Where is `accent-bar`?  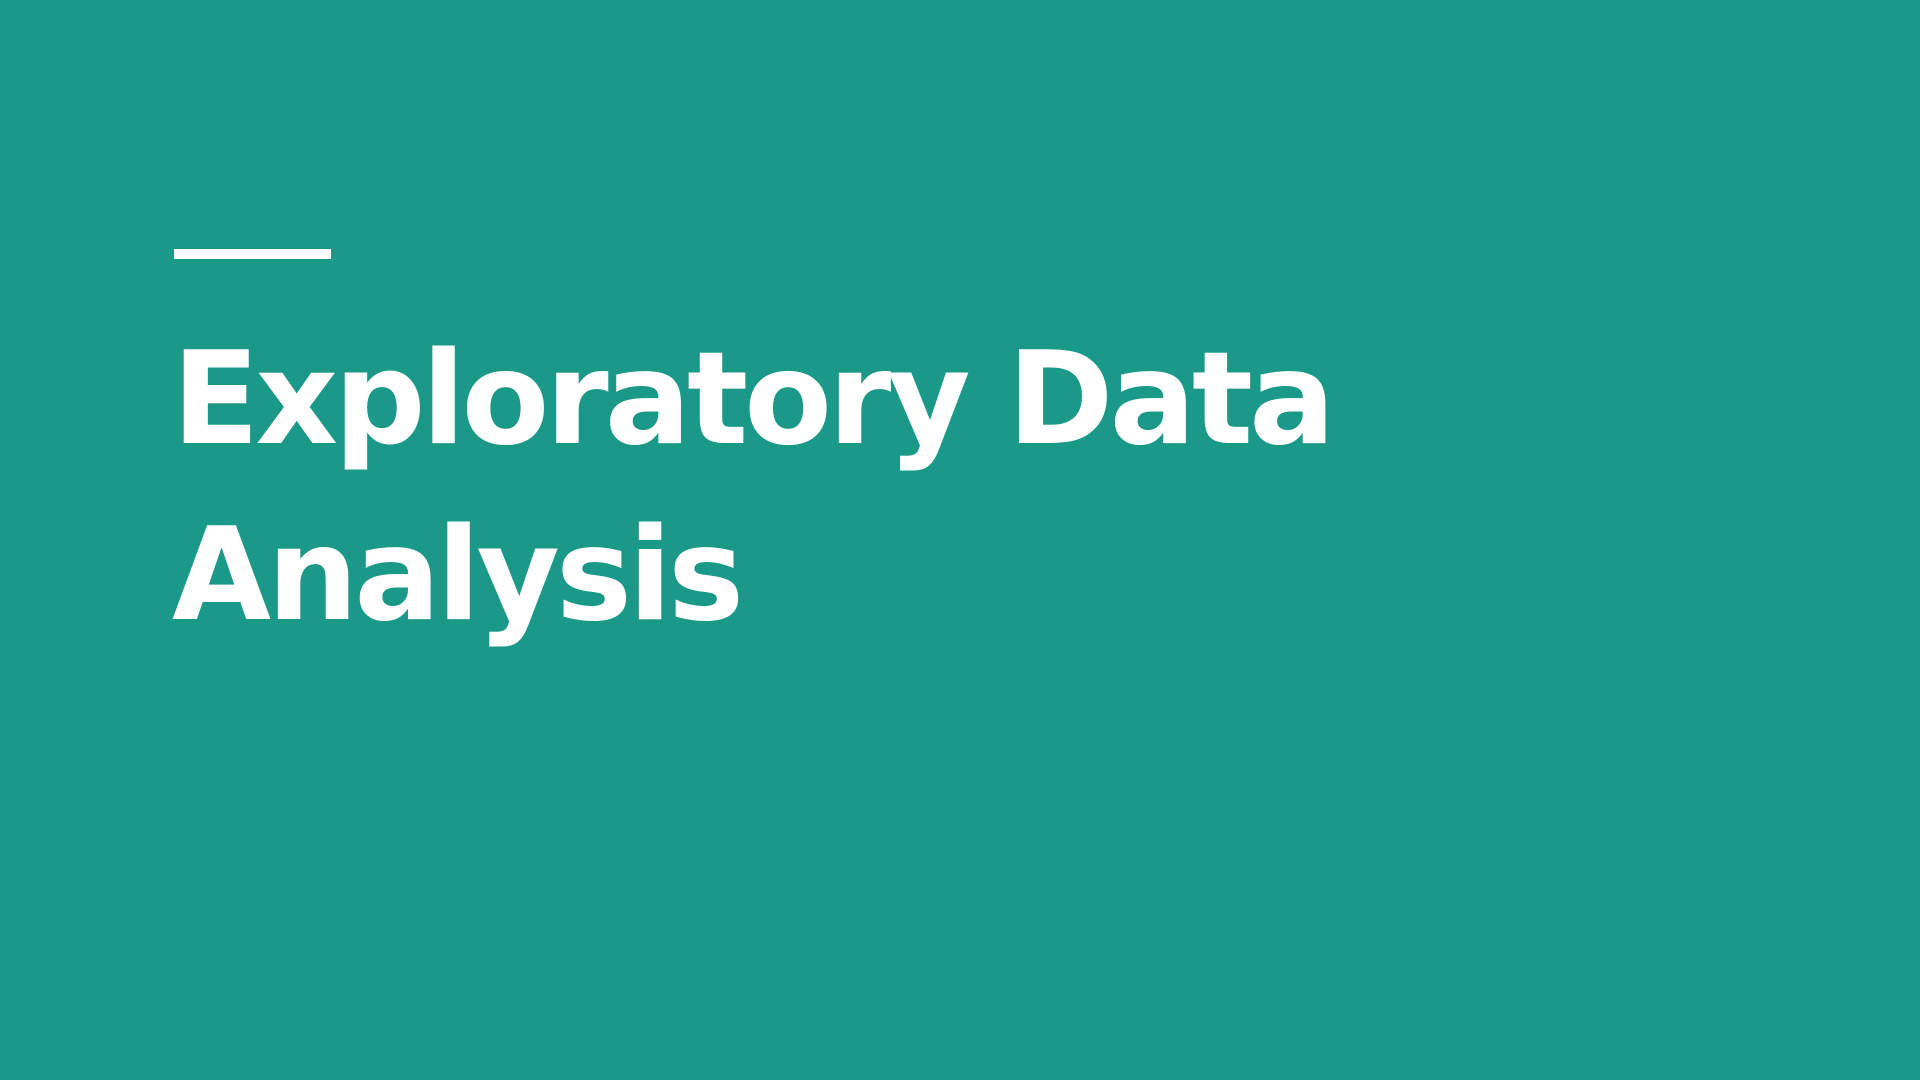
accent-bar is located at coordinates (252, 254).